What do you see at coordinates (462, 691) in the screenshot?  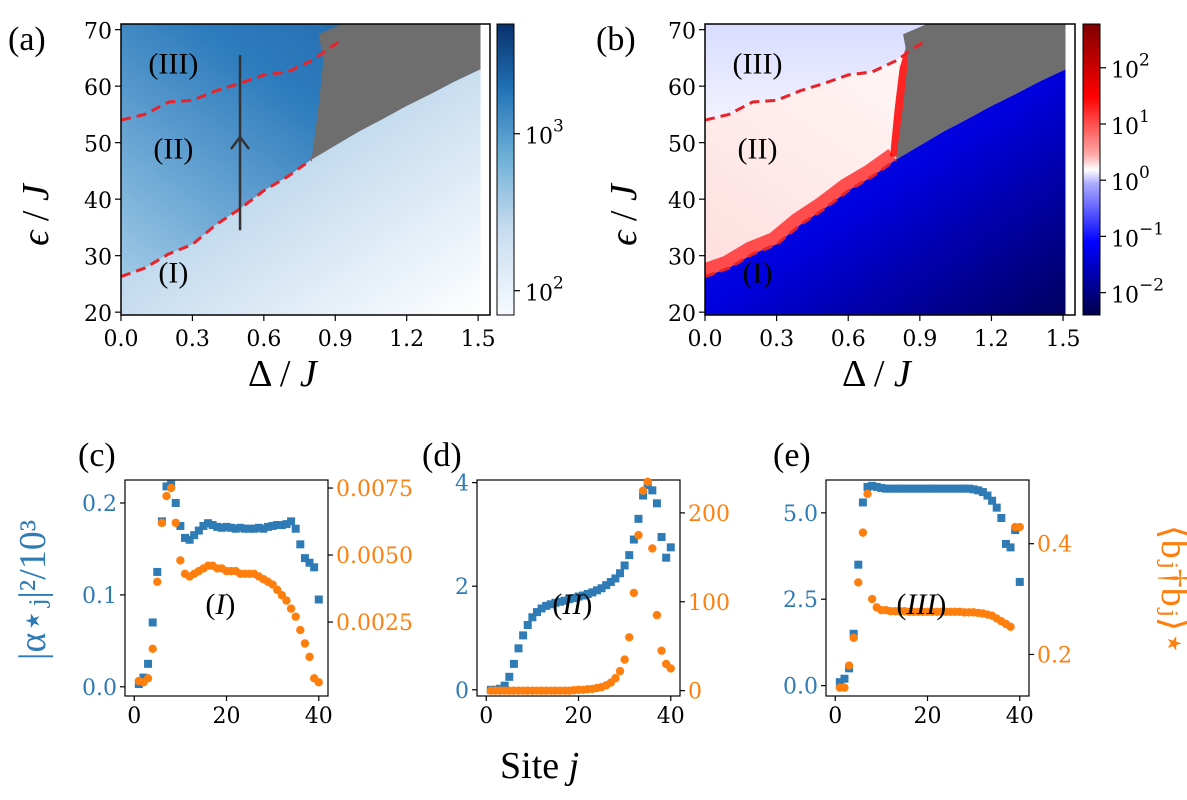 I see `left-tick-label: 0` at bounding box center [462, 691].